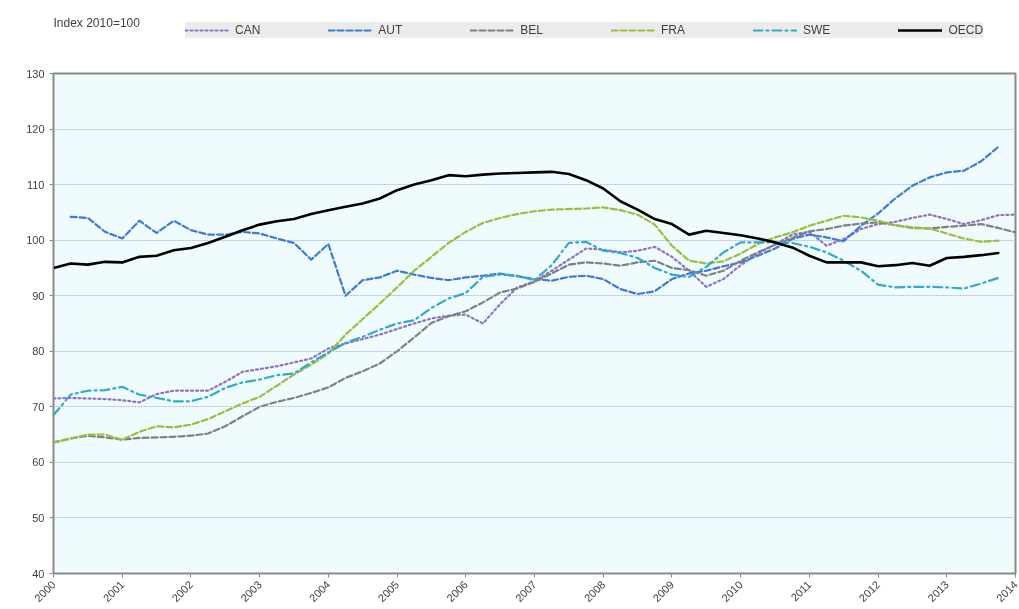 The image size is (1019, 609). Describe the element at coordinates (35, 240) in the screenshot. I see `y-tick-label: 100` at that location.